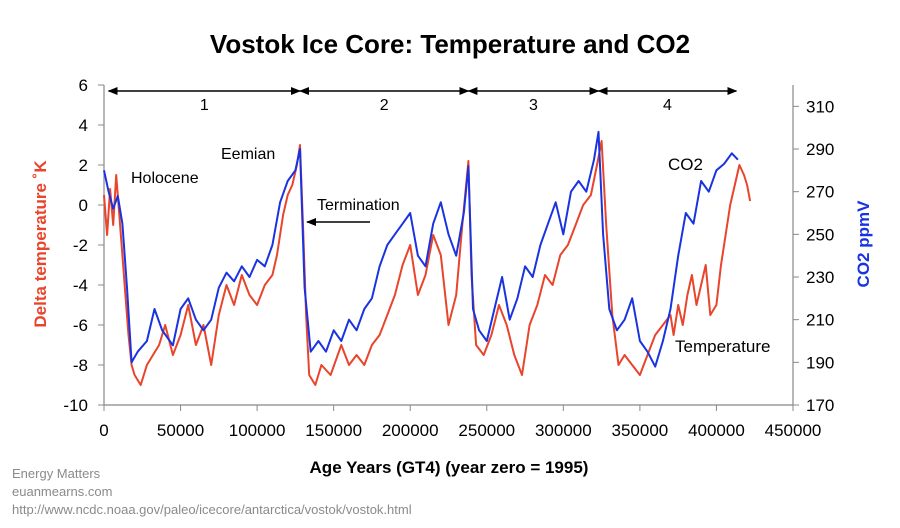 The image size is (900, 528). I want to click on x-tick-label: 300000, so click(563, 430).